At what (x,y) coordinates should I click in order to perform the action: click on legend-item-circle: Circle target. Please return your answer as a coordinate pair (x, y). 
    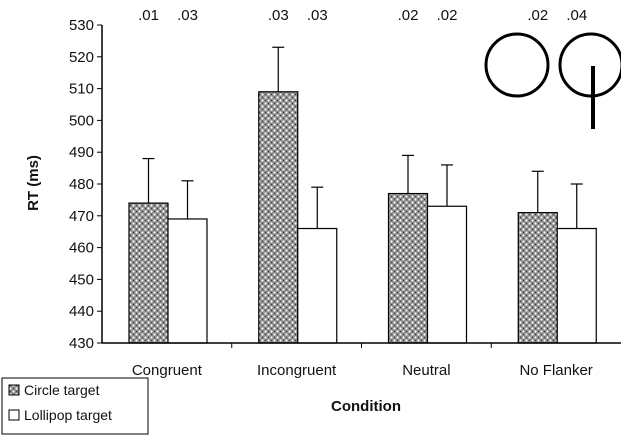
    Looking at the image, I should click on (54, 390).